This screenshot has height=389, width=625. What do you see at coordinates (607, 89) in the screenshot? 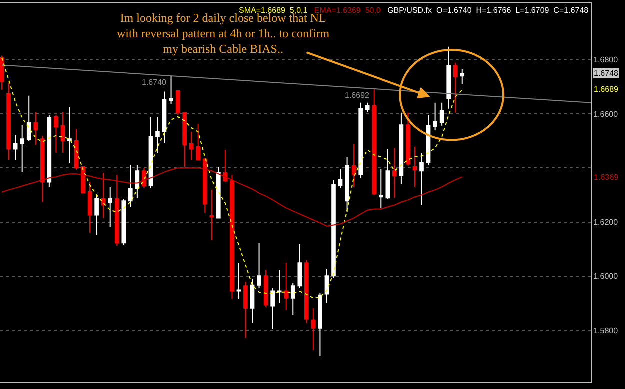
I see `text: 1.6689` at bounding box center [607, 89].